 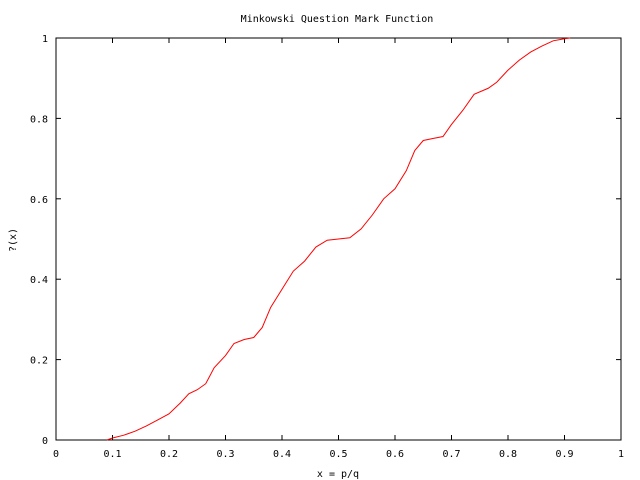 What do you see at coordinates (338, 454) in the screenshot?
I see `x-tick-label: 0.5` at bounding box center [338, 454].